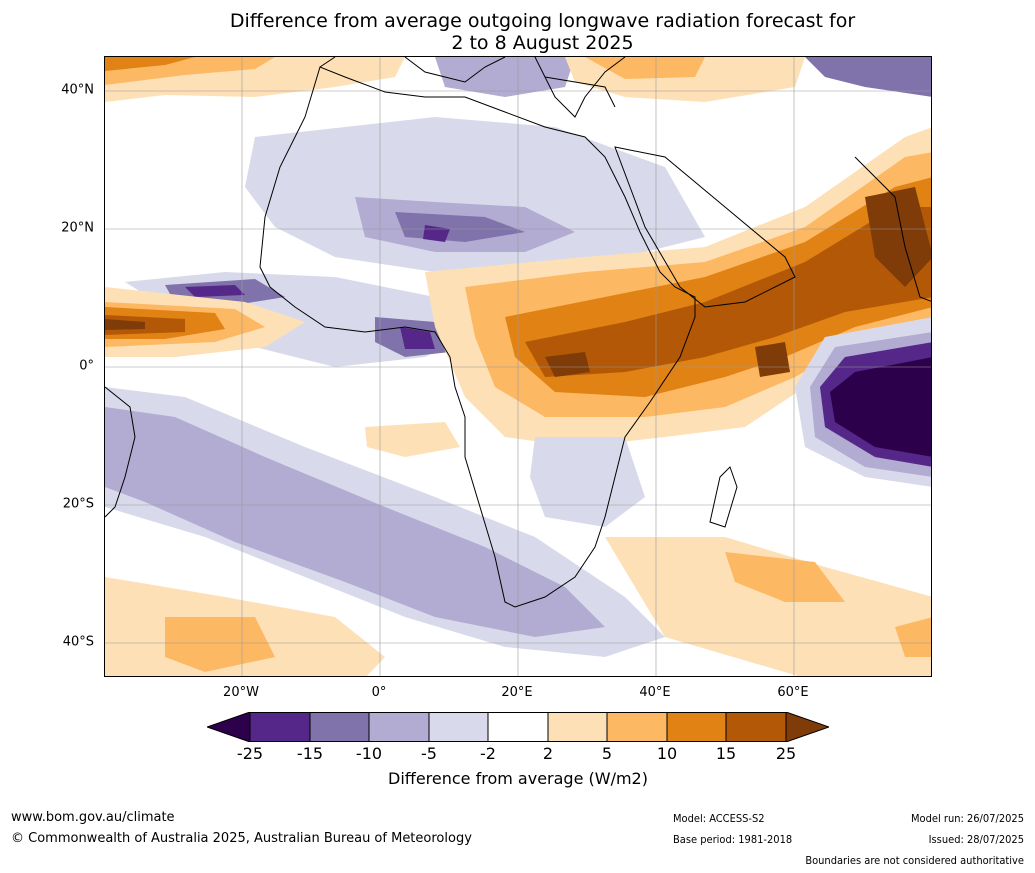 This screenshot has height=873, width=1035. Describe the element at coordinates (542, 43) in the screenshot. I see `title-line-2: 2 to 8 August 2025` at that location.